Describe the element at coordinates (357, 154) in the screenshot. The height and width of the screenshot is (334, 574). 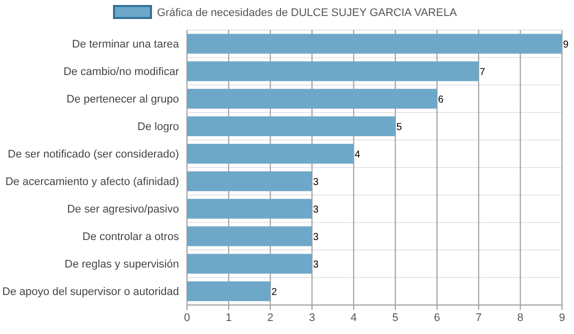
I see `data-label: 4` at that location.